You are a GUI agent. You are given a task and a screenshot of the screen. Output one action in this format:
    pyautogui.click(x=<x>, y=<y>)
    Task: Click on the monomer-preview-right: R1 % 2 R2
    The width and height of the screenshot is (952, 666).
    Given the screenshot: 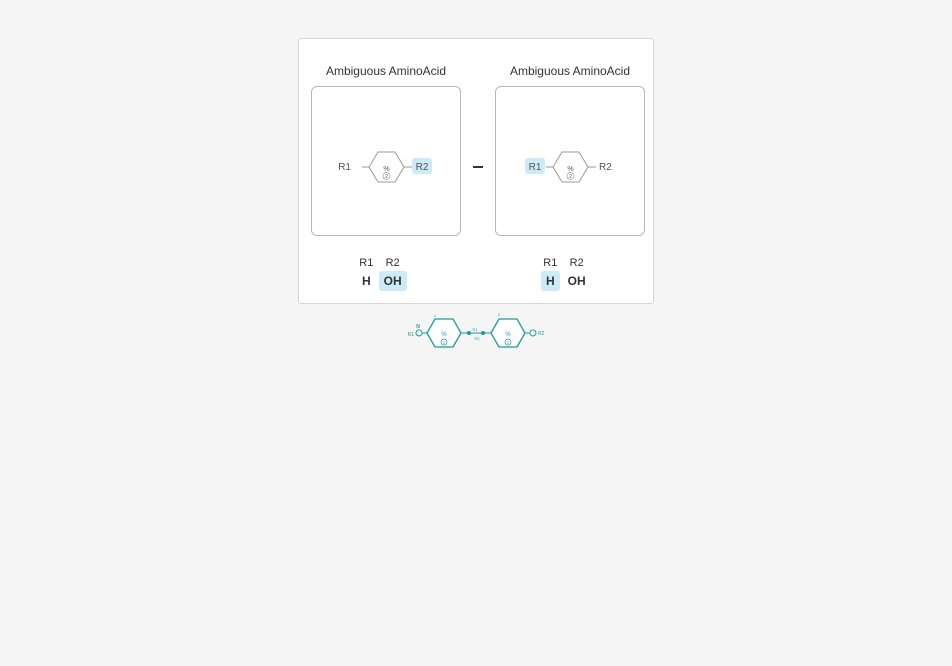 What is the action you would take?
    pyautogui.click(x=570, y=161)
    